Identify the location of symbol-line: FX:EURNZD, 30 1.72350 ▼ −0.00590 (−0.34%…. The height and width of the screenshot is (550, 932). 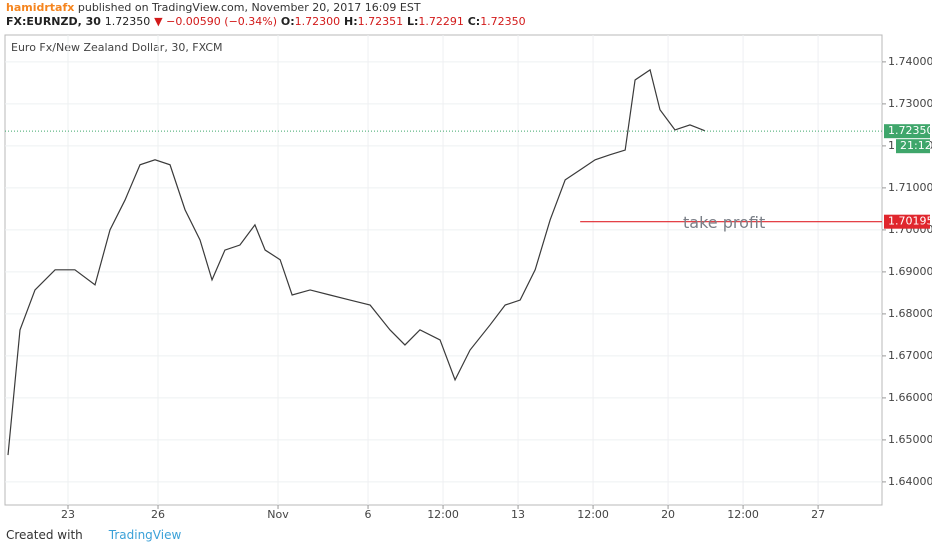
(266, 21).